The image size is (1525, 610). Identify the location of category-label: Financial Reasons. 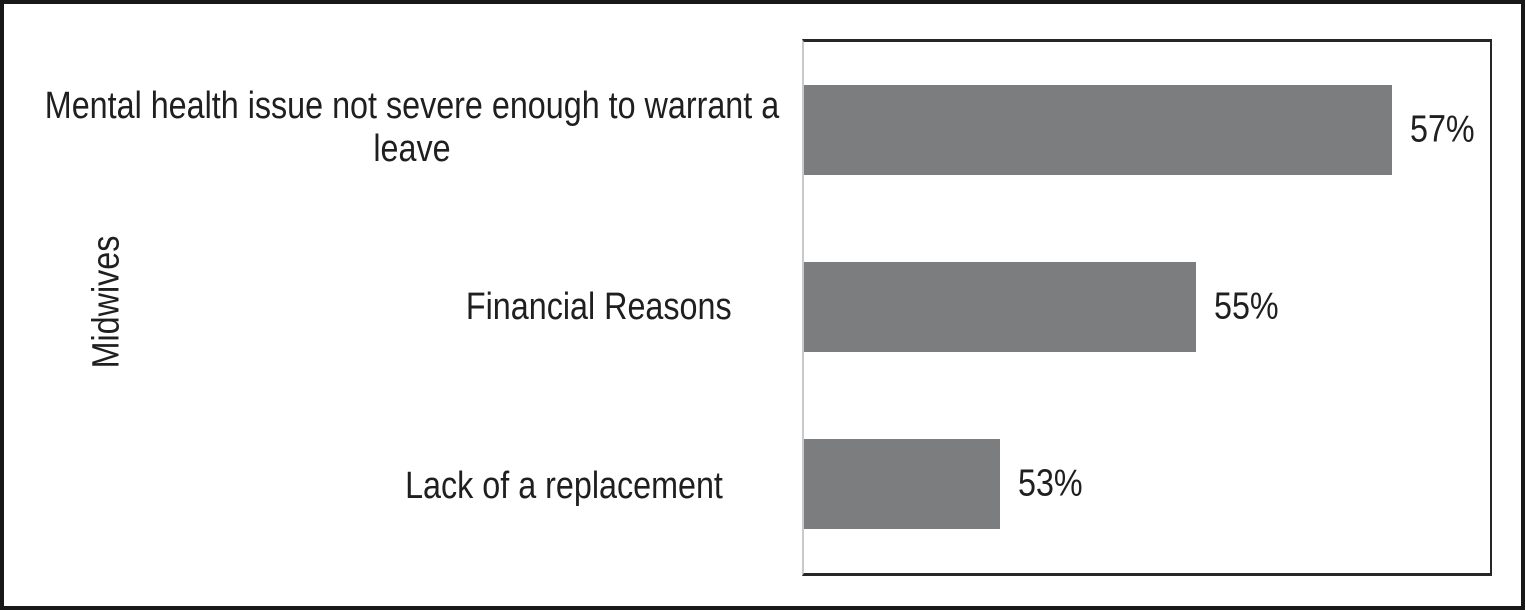
(599, 306).